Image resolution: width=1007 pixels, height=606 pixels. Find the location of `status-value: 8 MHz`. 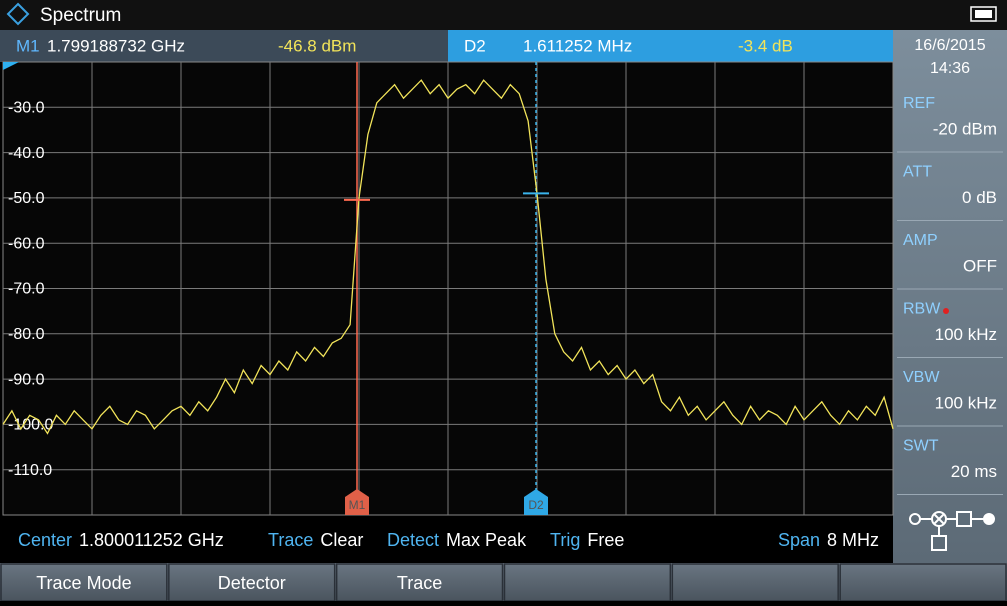

status-value: 8 MHz is located at coordinates (853, 540).